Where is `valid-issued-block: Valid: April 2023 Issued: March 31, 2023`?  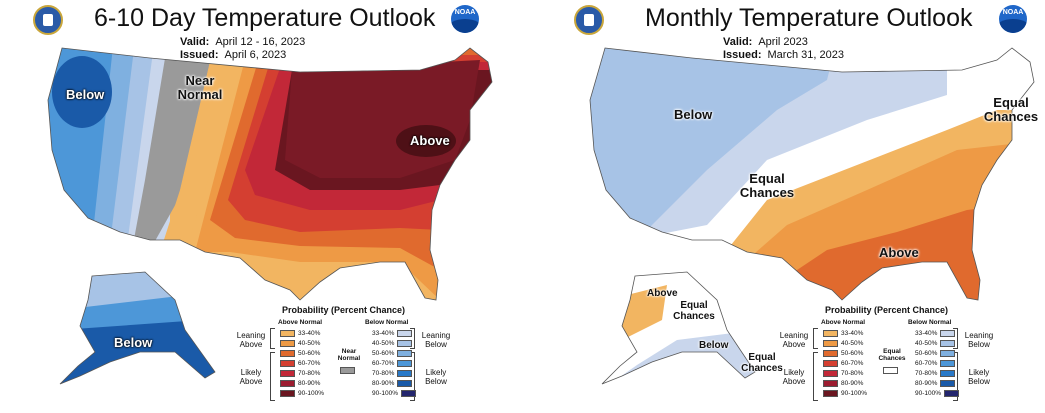 valid-issued-block: Valid: April 2023 Issued: March 31, 2023 is located at coordinates (783, 49).